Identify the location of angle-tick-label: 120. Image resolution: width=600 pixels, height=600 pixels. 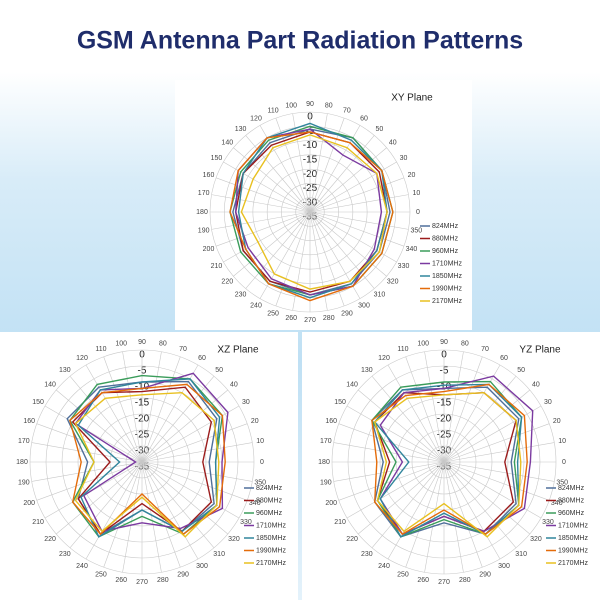
(82, 358).